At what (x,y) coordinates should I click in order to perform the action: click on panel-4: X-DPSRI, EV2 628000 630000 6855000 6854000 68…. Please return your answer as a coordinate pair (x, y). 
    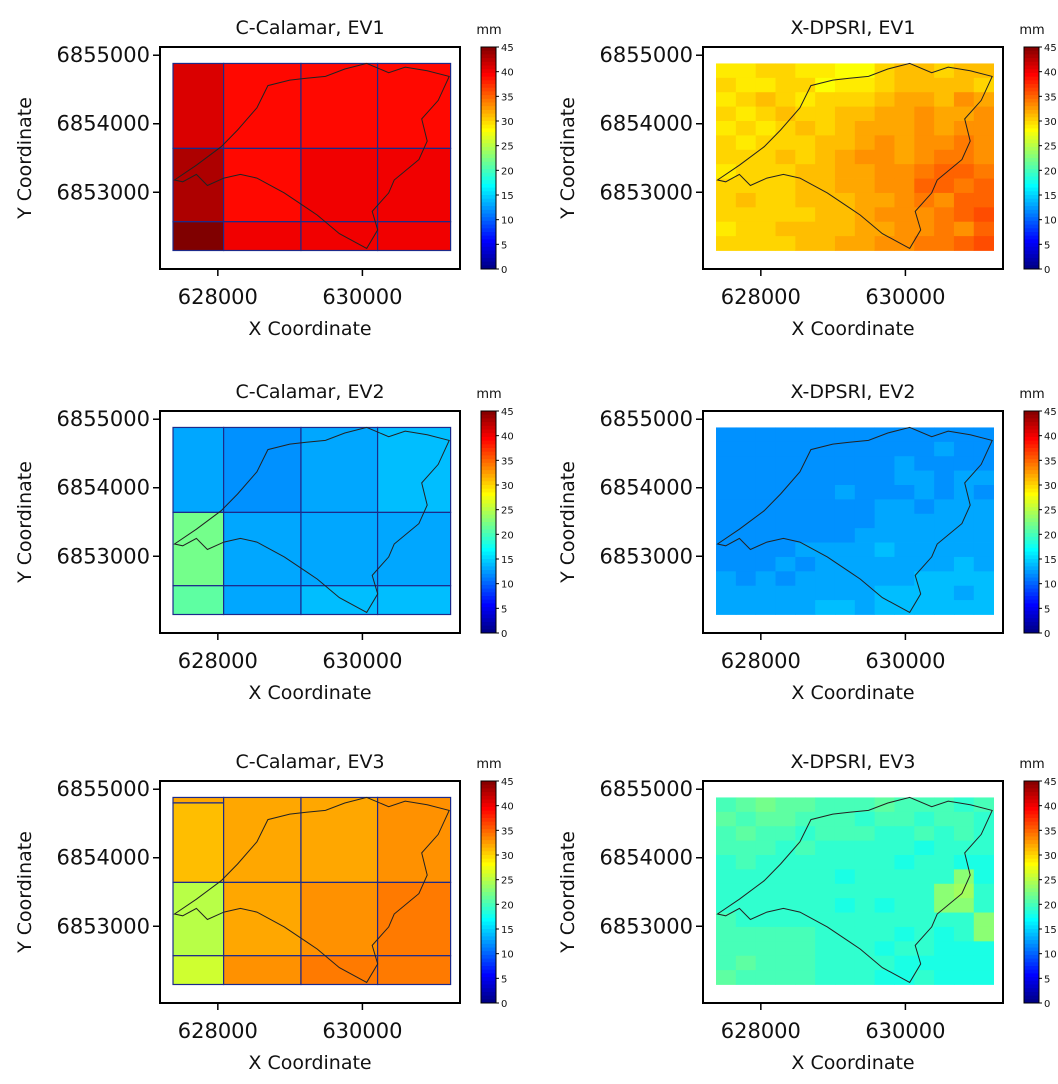
    Looking at the image, I should click on (807, 542).